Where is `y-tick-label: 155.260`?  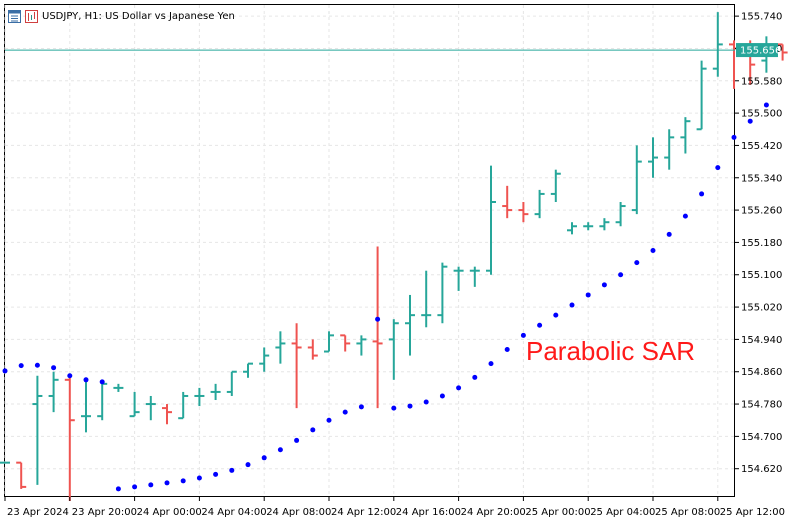
y-tick-label: 155.260 is located at coordinates (761, 211).